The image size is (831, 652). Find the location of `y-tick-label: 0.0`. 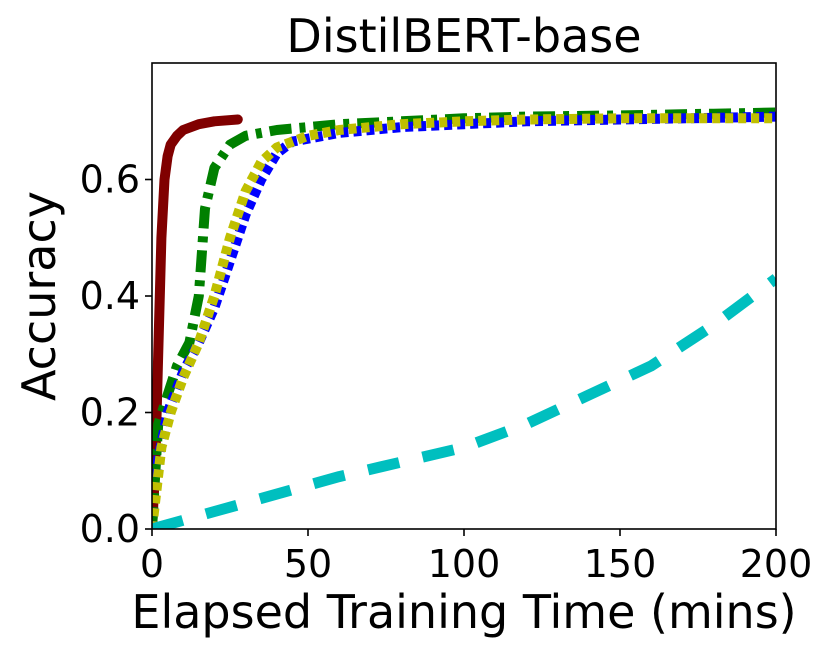

y-tick-label: 0.0 is located at coordinates (110, 529).